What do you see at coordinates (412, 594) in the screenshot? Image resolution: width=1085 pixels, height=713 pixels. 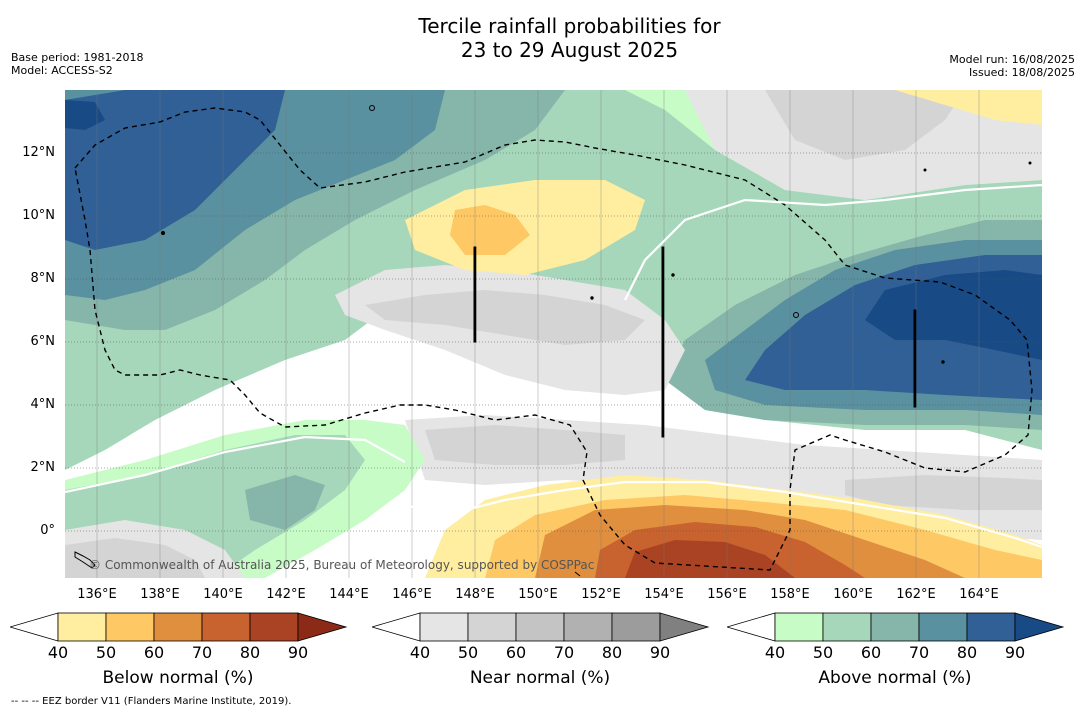 I see `lon-label-146e: 146°E` at bounding box center [412, 594].